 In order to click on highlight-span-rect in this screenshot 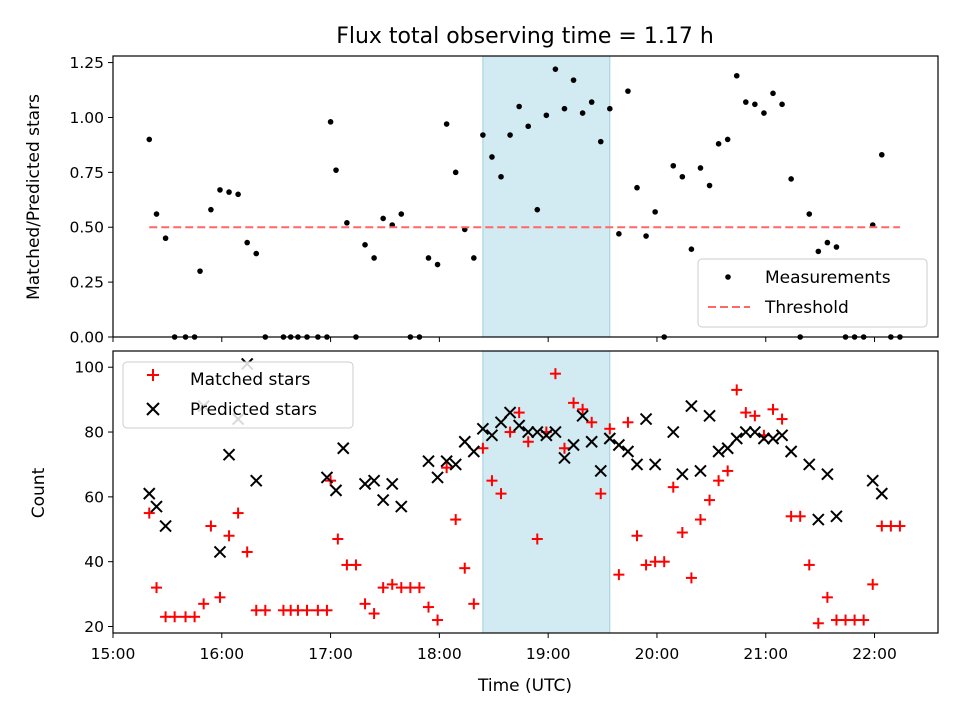, I will do `click(546, 196)`.